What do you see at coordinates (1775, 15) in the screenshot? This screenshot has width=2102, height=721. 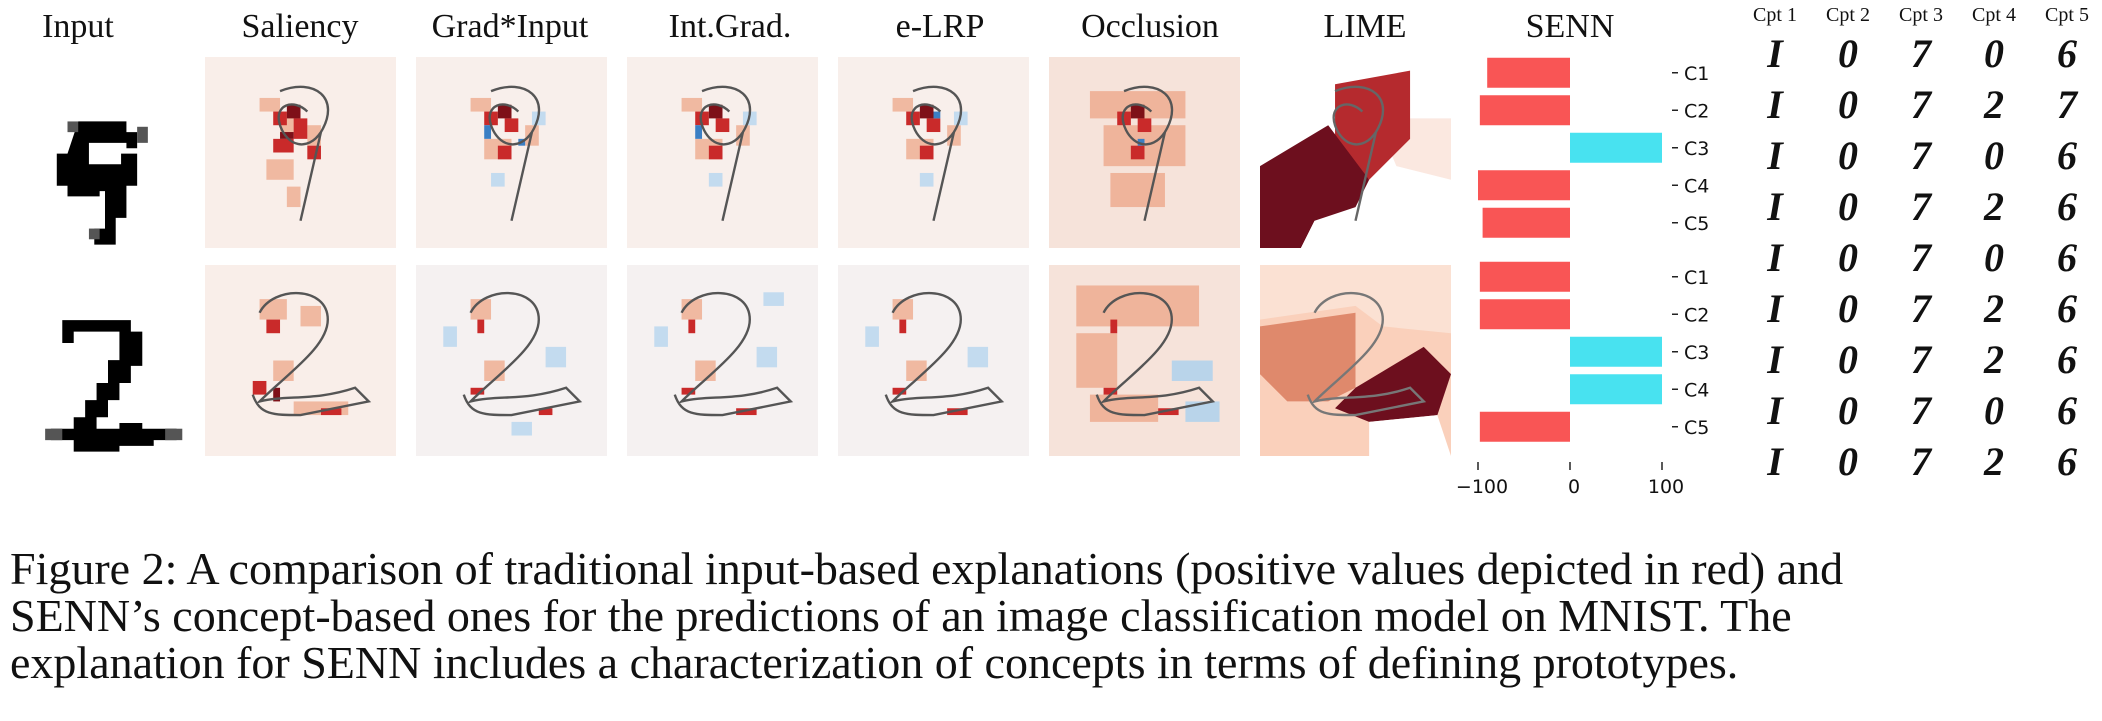 I see `prototype-header-cpt-1: Cpt 1` at bounding box center [1775, 15].